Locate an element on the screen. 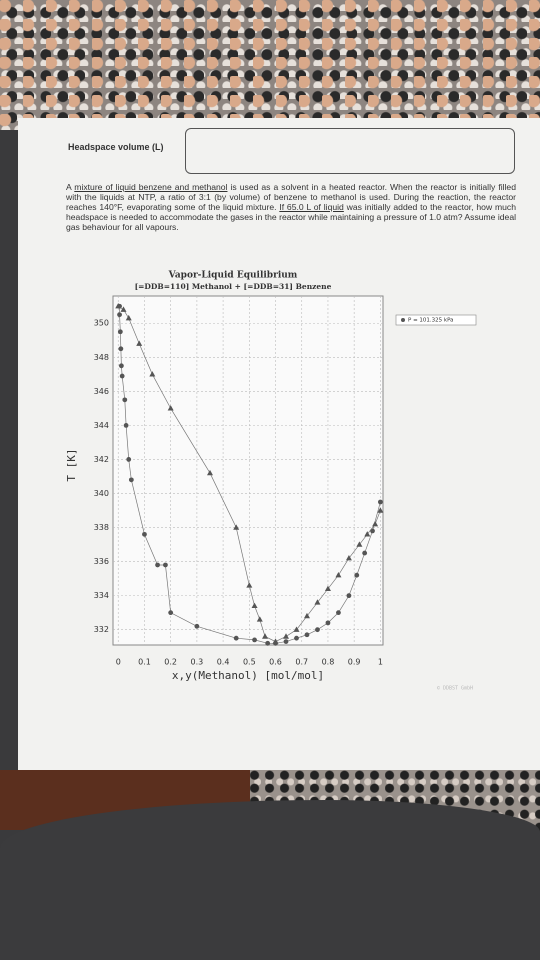  x-tick-label: 0.2 is located at coordinates (170, 662).